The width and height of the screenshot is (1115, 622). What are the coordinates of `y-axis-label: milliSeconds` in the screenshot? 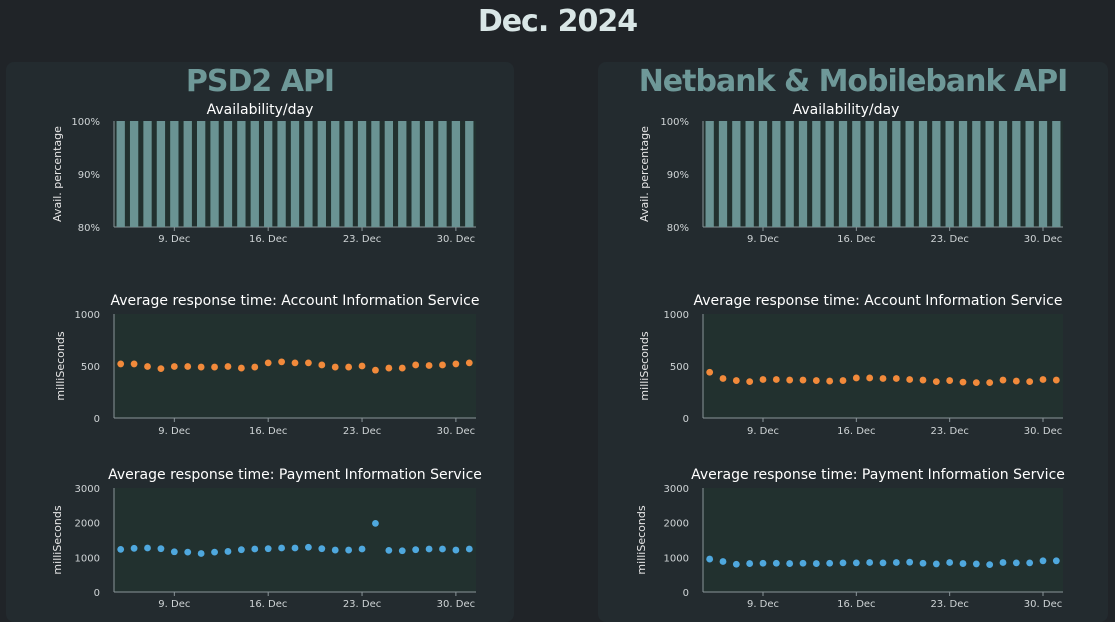 It's located at (57, 539).